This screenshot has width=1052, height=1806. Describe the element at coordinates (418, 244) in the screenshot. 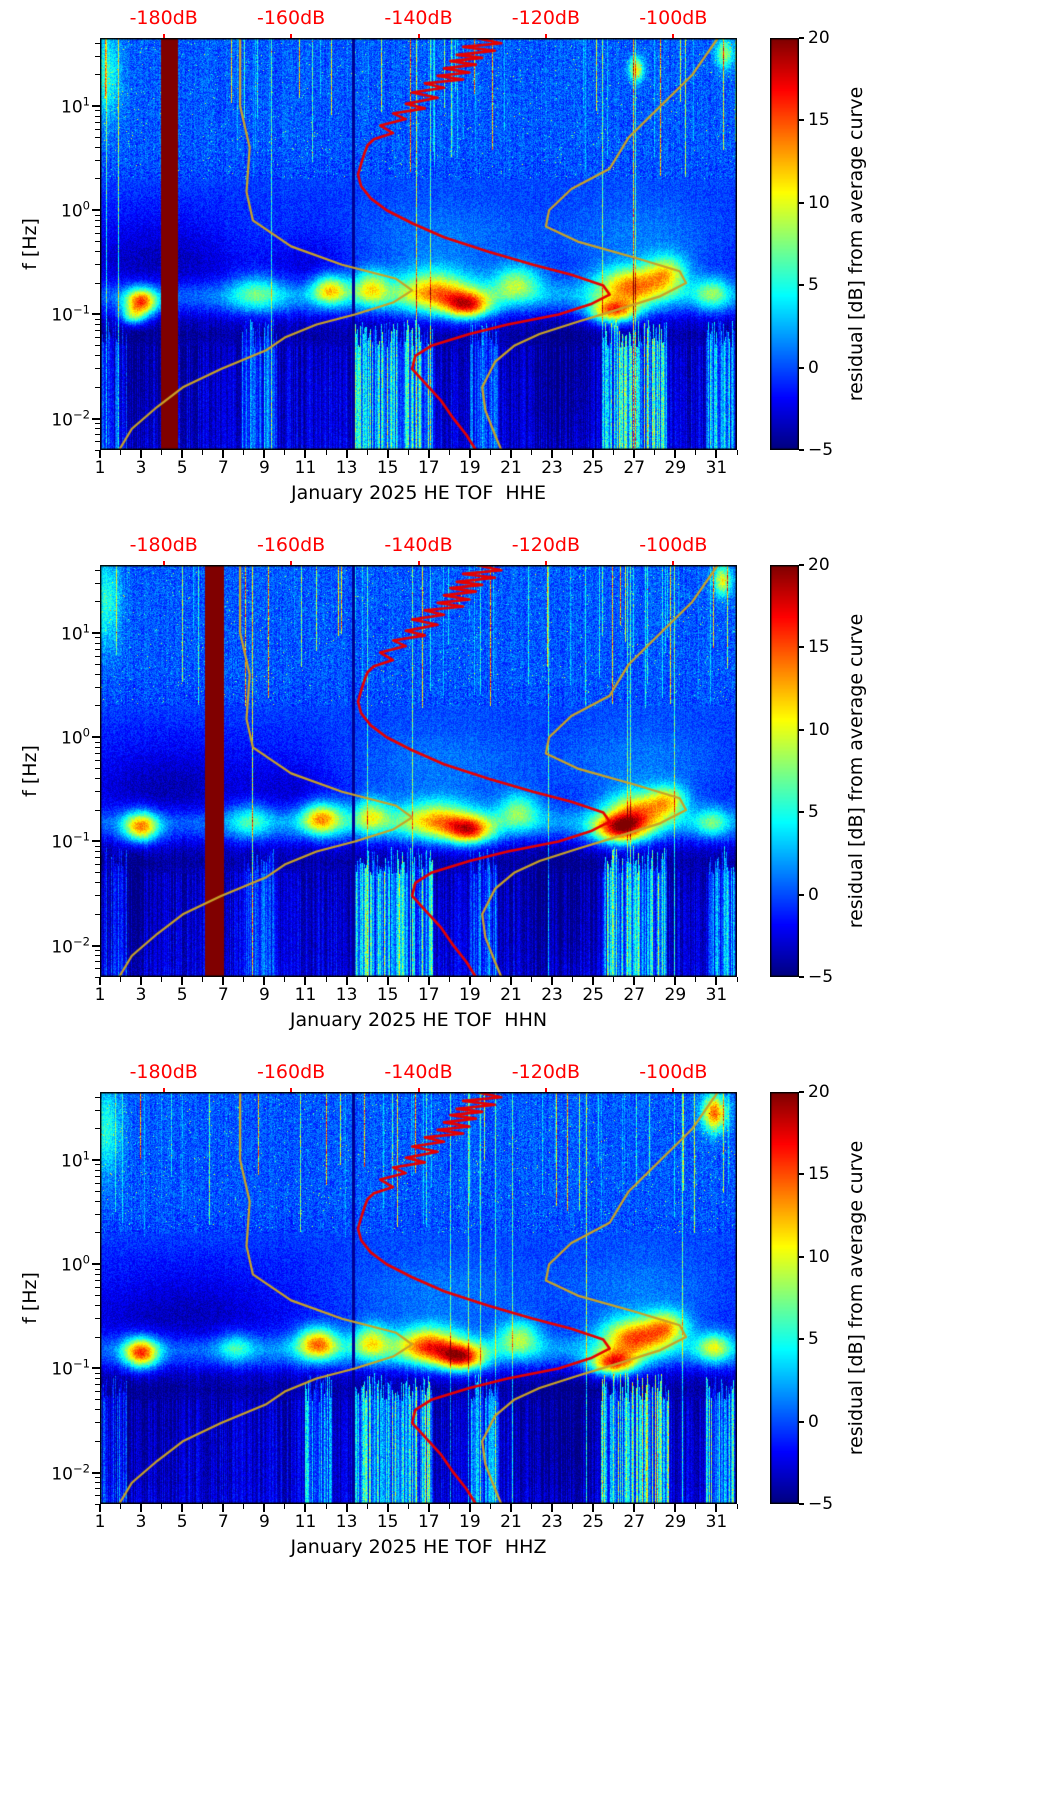

I see `spectrogram-canvas-hhe` at that location.